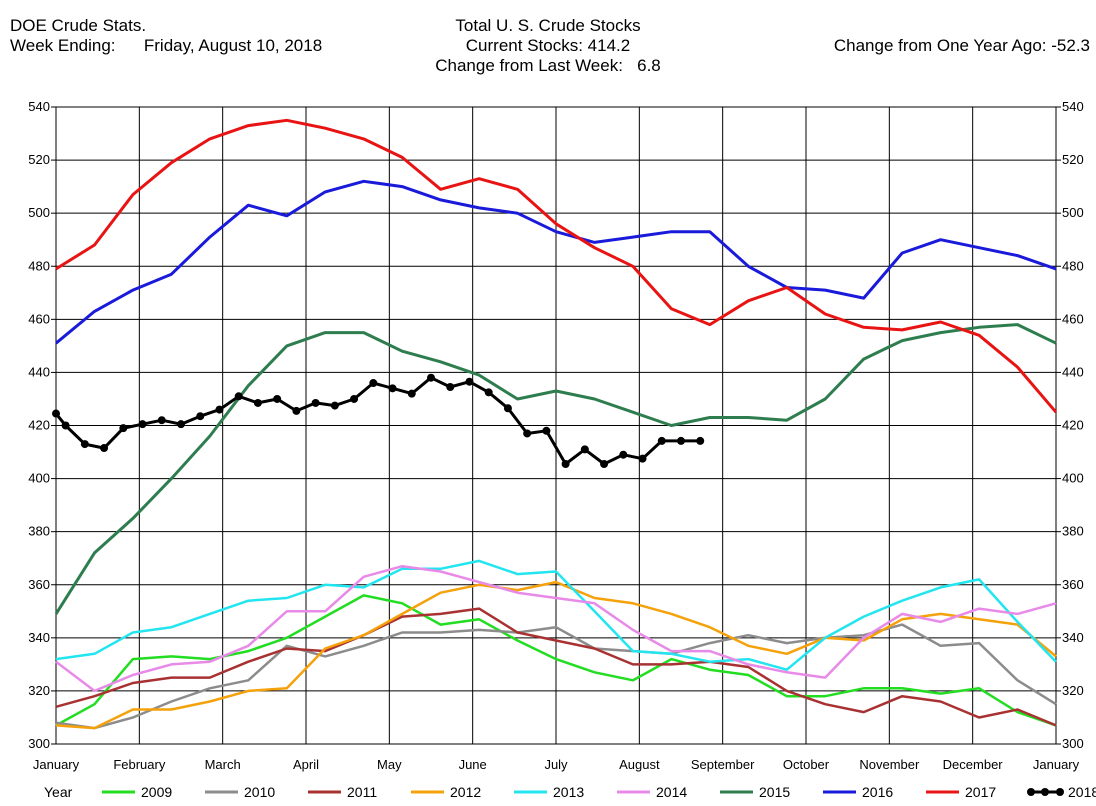 The width and height of the screenshot is (1096, 806). I want to click on x-tick-label: April, so click(306, 764).